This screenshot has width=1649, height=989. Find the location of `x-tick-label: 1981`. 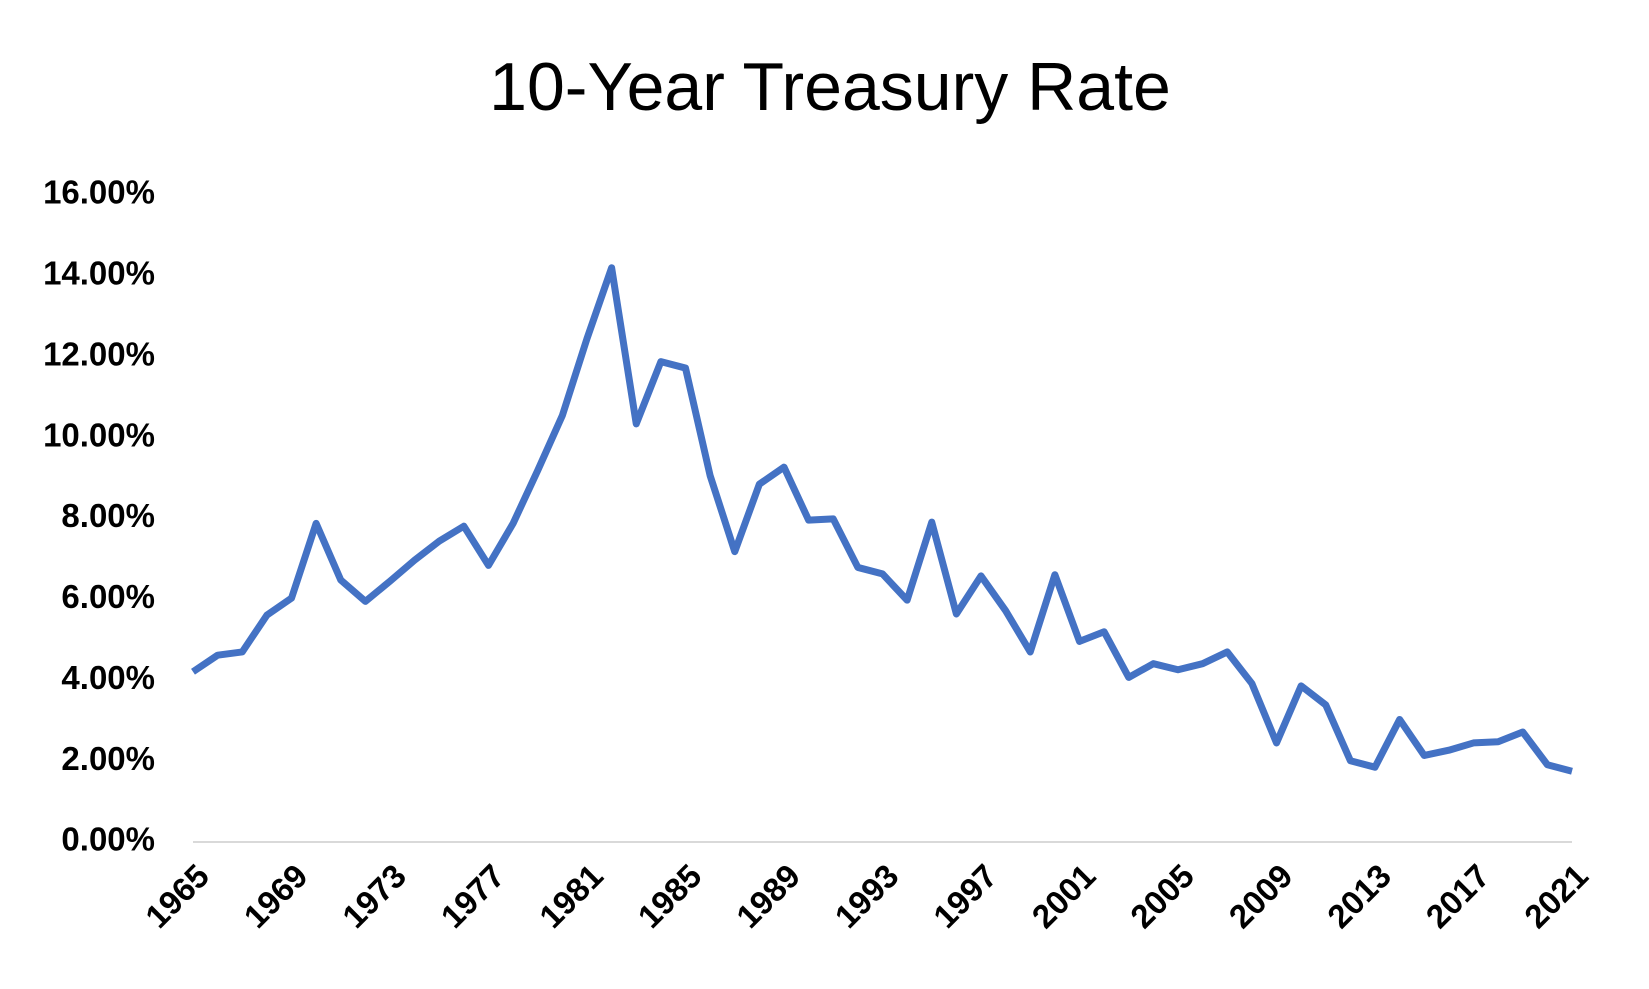

x-tick-label: 1981 is located at coordinates (571, 896).